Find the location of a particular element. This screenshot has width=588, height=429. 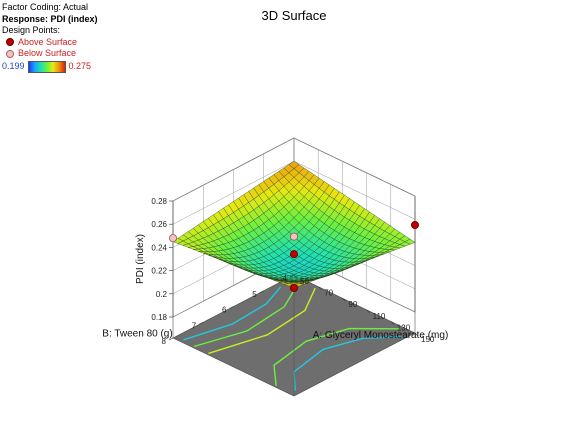

design-points-label: Design Points: is located at coordinates (31, 30).